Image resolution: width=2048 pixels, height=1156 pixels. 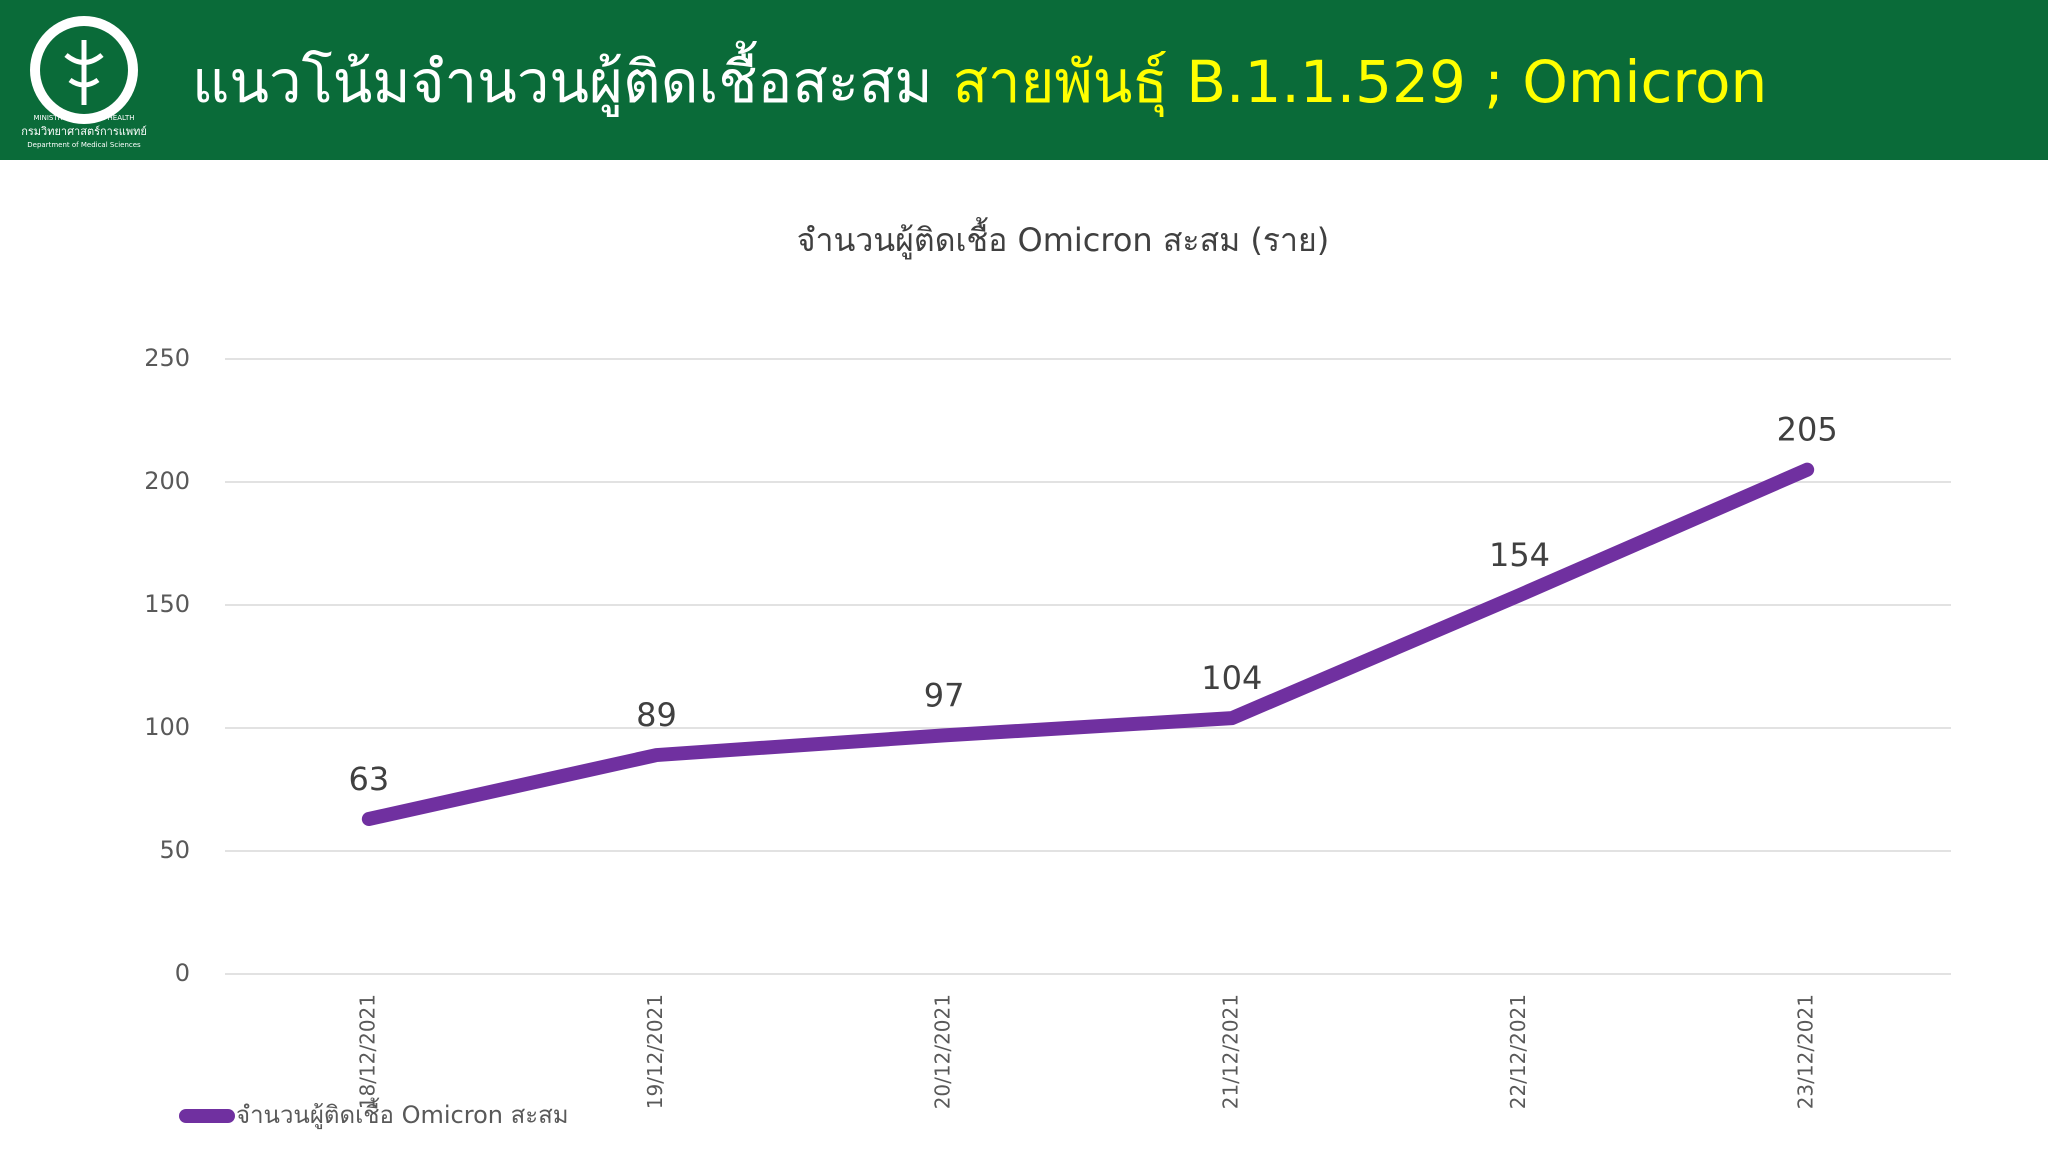 I want to click on title-main: แนวโน้มจำนวนผู้ติดเชื้อสะสม, so click(x=562, y=79).